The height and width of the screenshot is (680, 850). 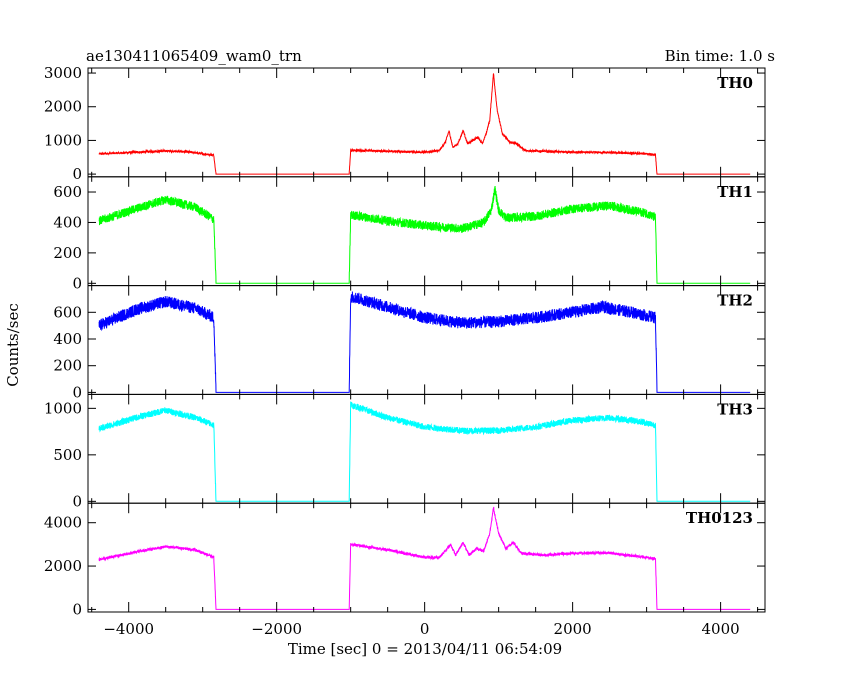 What do you see at coordinates (735, 301) in the screenshot?
I see `panel-label-th2: TH2` at bounding box center [735, 301].